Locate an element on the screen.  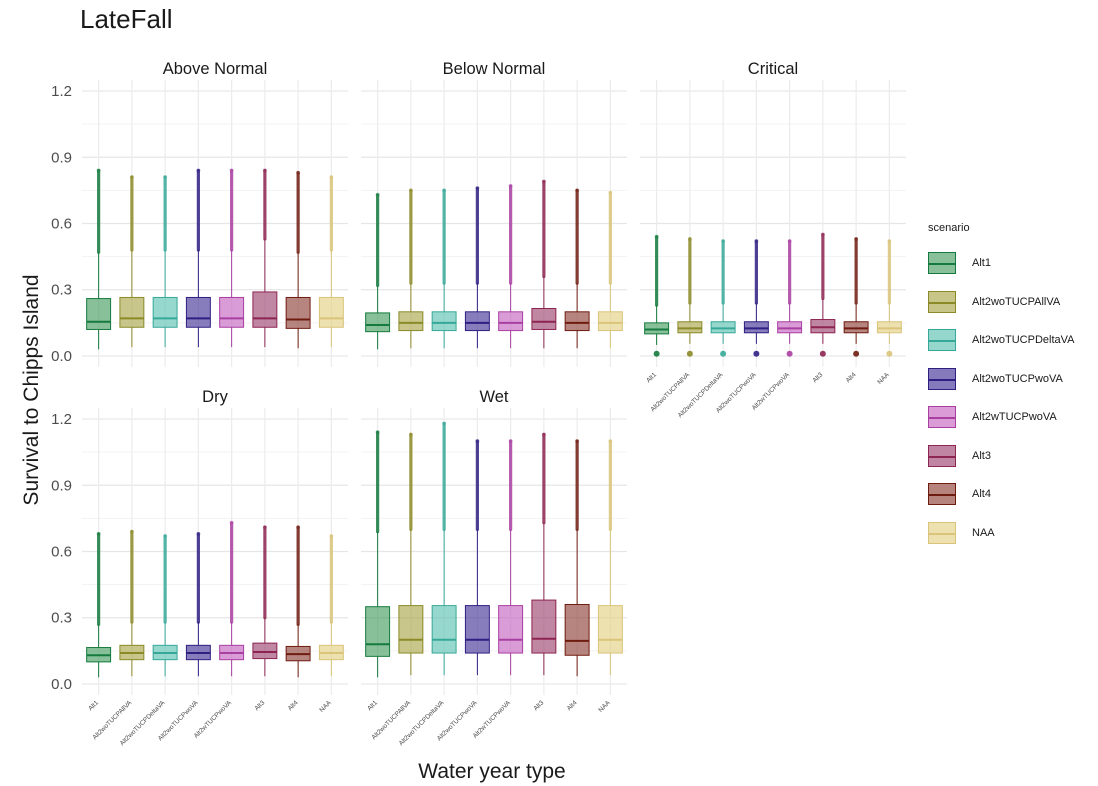
panel-title-dry: Dry is located at coordinates (215, 397).